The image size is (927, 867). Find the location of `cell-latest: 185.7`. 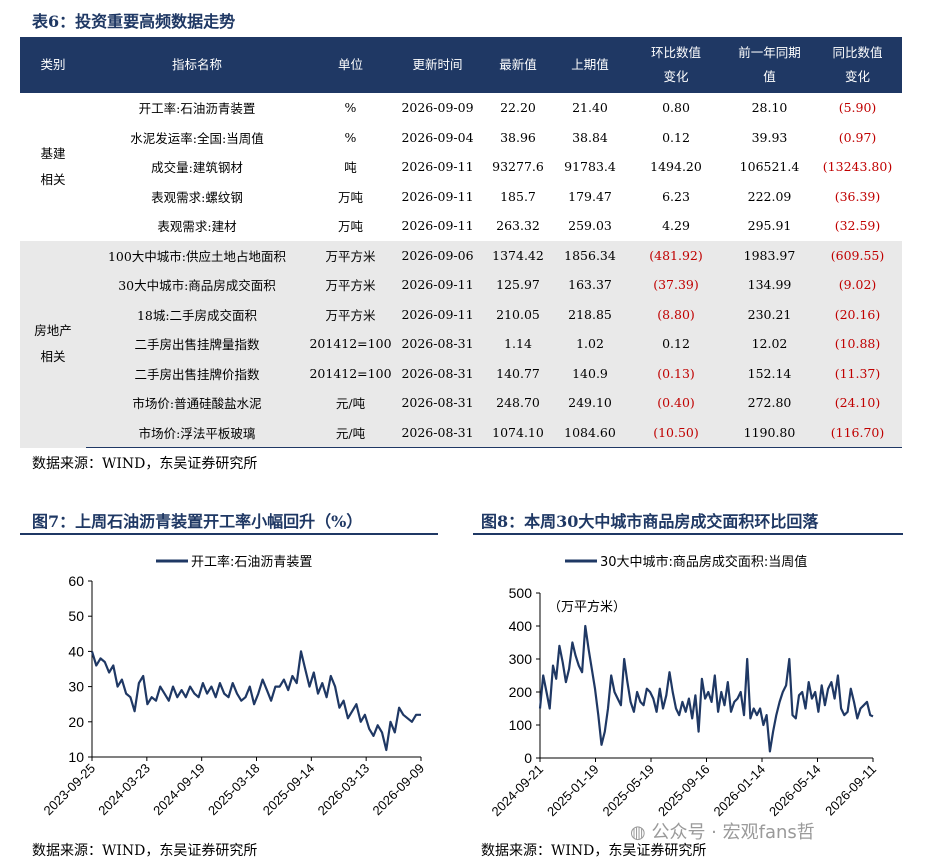

cell-latest: 185.7 is located at coordinates (518, 196).